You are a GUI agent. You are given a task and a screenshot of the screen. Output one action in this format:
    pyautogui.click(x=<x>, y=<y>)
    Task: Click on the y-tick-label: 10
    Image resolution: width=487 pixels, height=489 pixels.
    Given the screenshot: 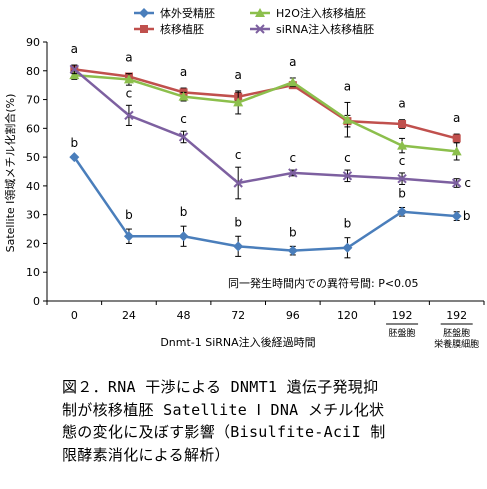 What is the action you would take?
    pyautogui.click(x=33, y=272)
    